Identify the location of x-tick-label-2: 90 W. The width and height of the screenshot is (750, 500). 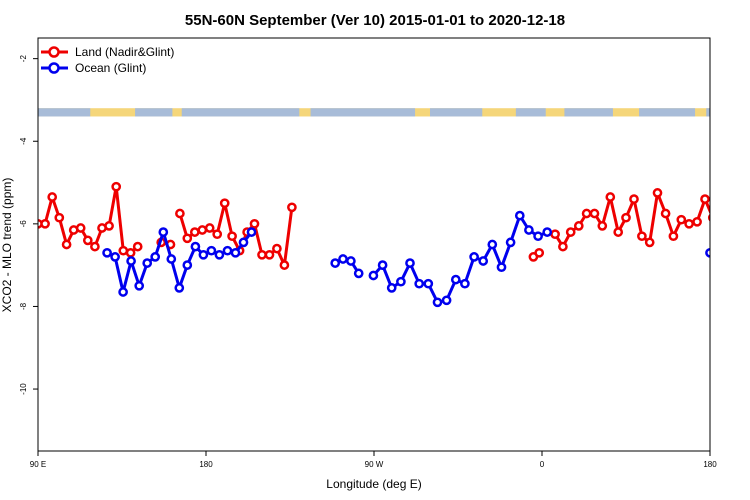
(374, 464).